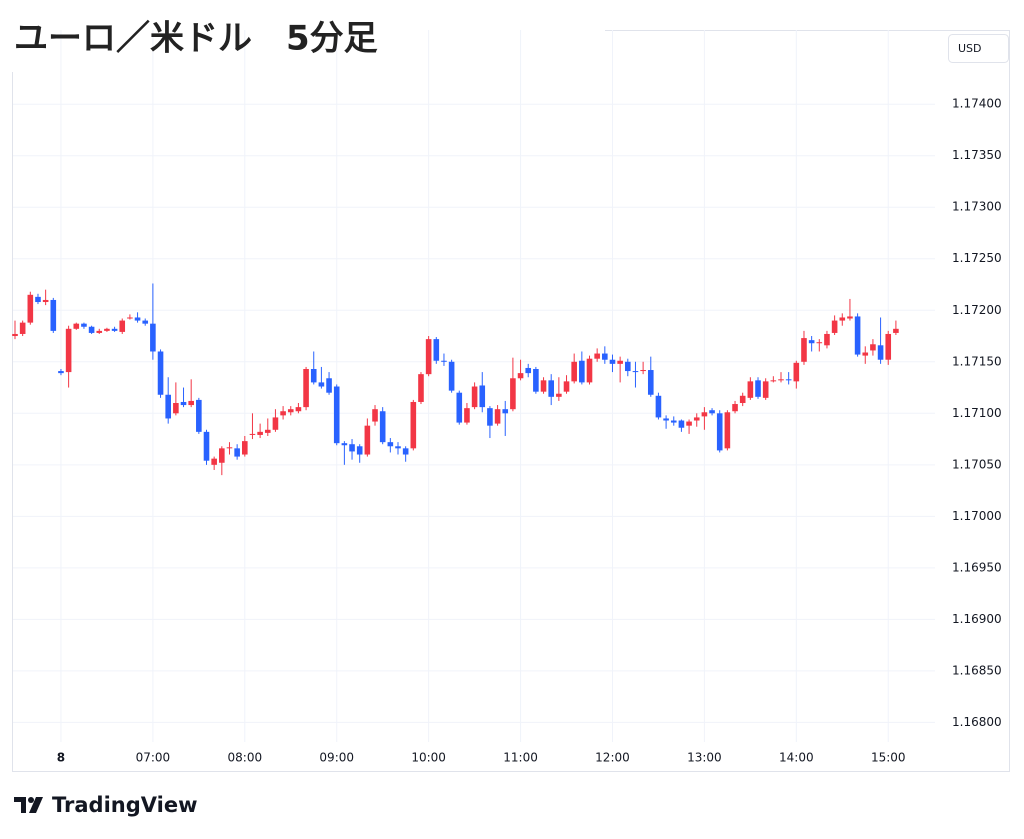  I want to click on y-tick-label: 1.17250, so click(977, 258).